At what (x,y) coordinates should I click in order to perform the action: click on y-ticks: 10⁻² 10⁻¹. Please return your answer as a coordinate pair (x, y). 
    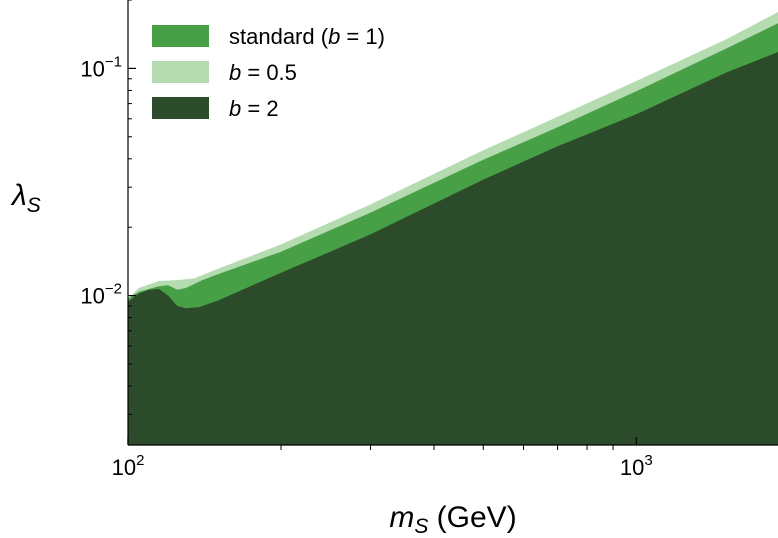
    Looking at the image, I should click on (108, 207).